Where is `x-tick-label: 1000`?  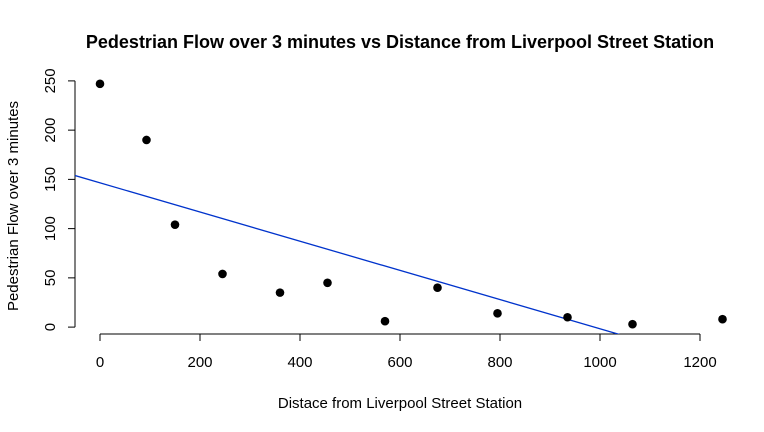
x-tick-label: 1000 is located at coordinates (599, 362).